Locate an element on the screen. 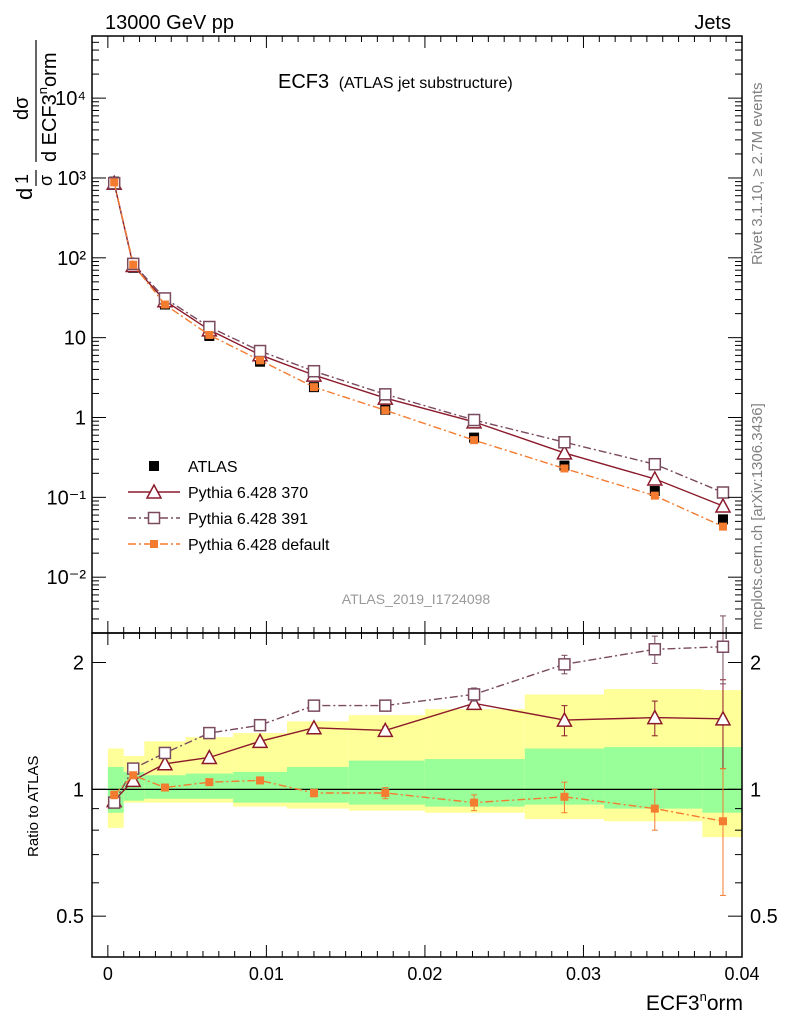 The width and height of the screenshot is (786, 1024). legend-label-pythia-6-428-391: Pythia 6.428 391 is located at coordinates (248, 519).